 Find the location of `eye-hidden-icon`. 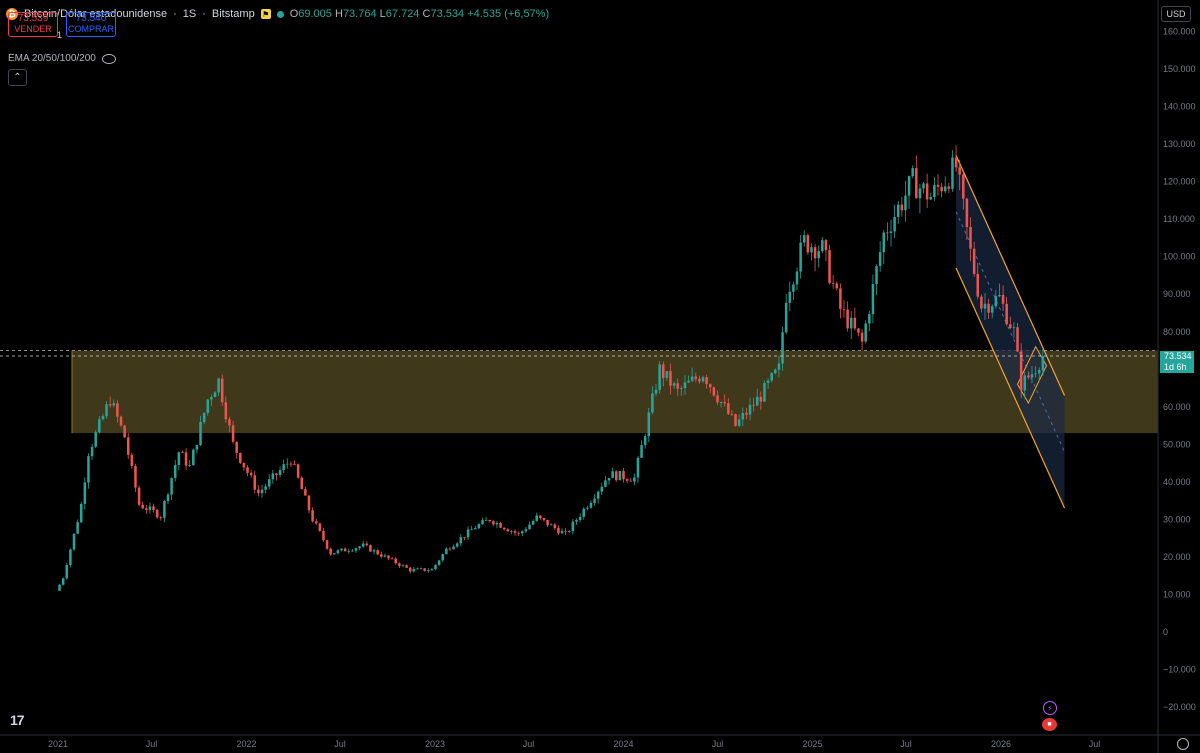

eye-hidden-icon is located at coordinates (108, 58).